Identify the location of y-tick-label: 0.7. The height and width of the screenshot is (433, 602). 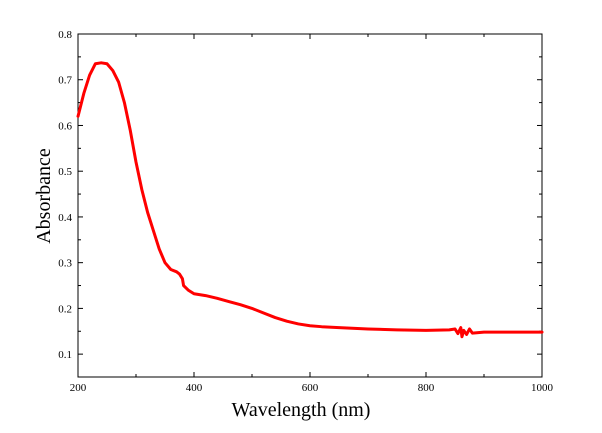
(65, 81).